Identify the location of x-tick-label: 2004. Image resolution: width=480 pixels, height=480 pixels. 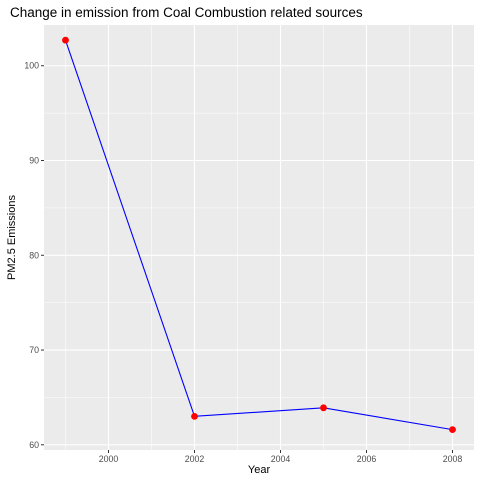
(281, 459).